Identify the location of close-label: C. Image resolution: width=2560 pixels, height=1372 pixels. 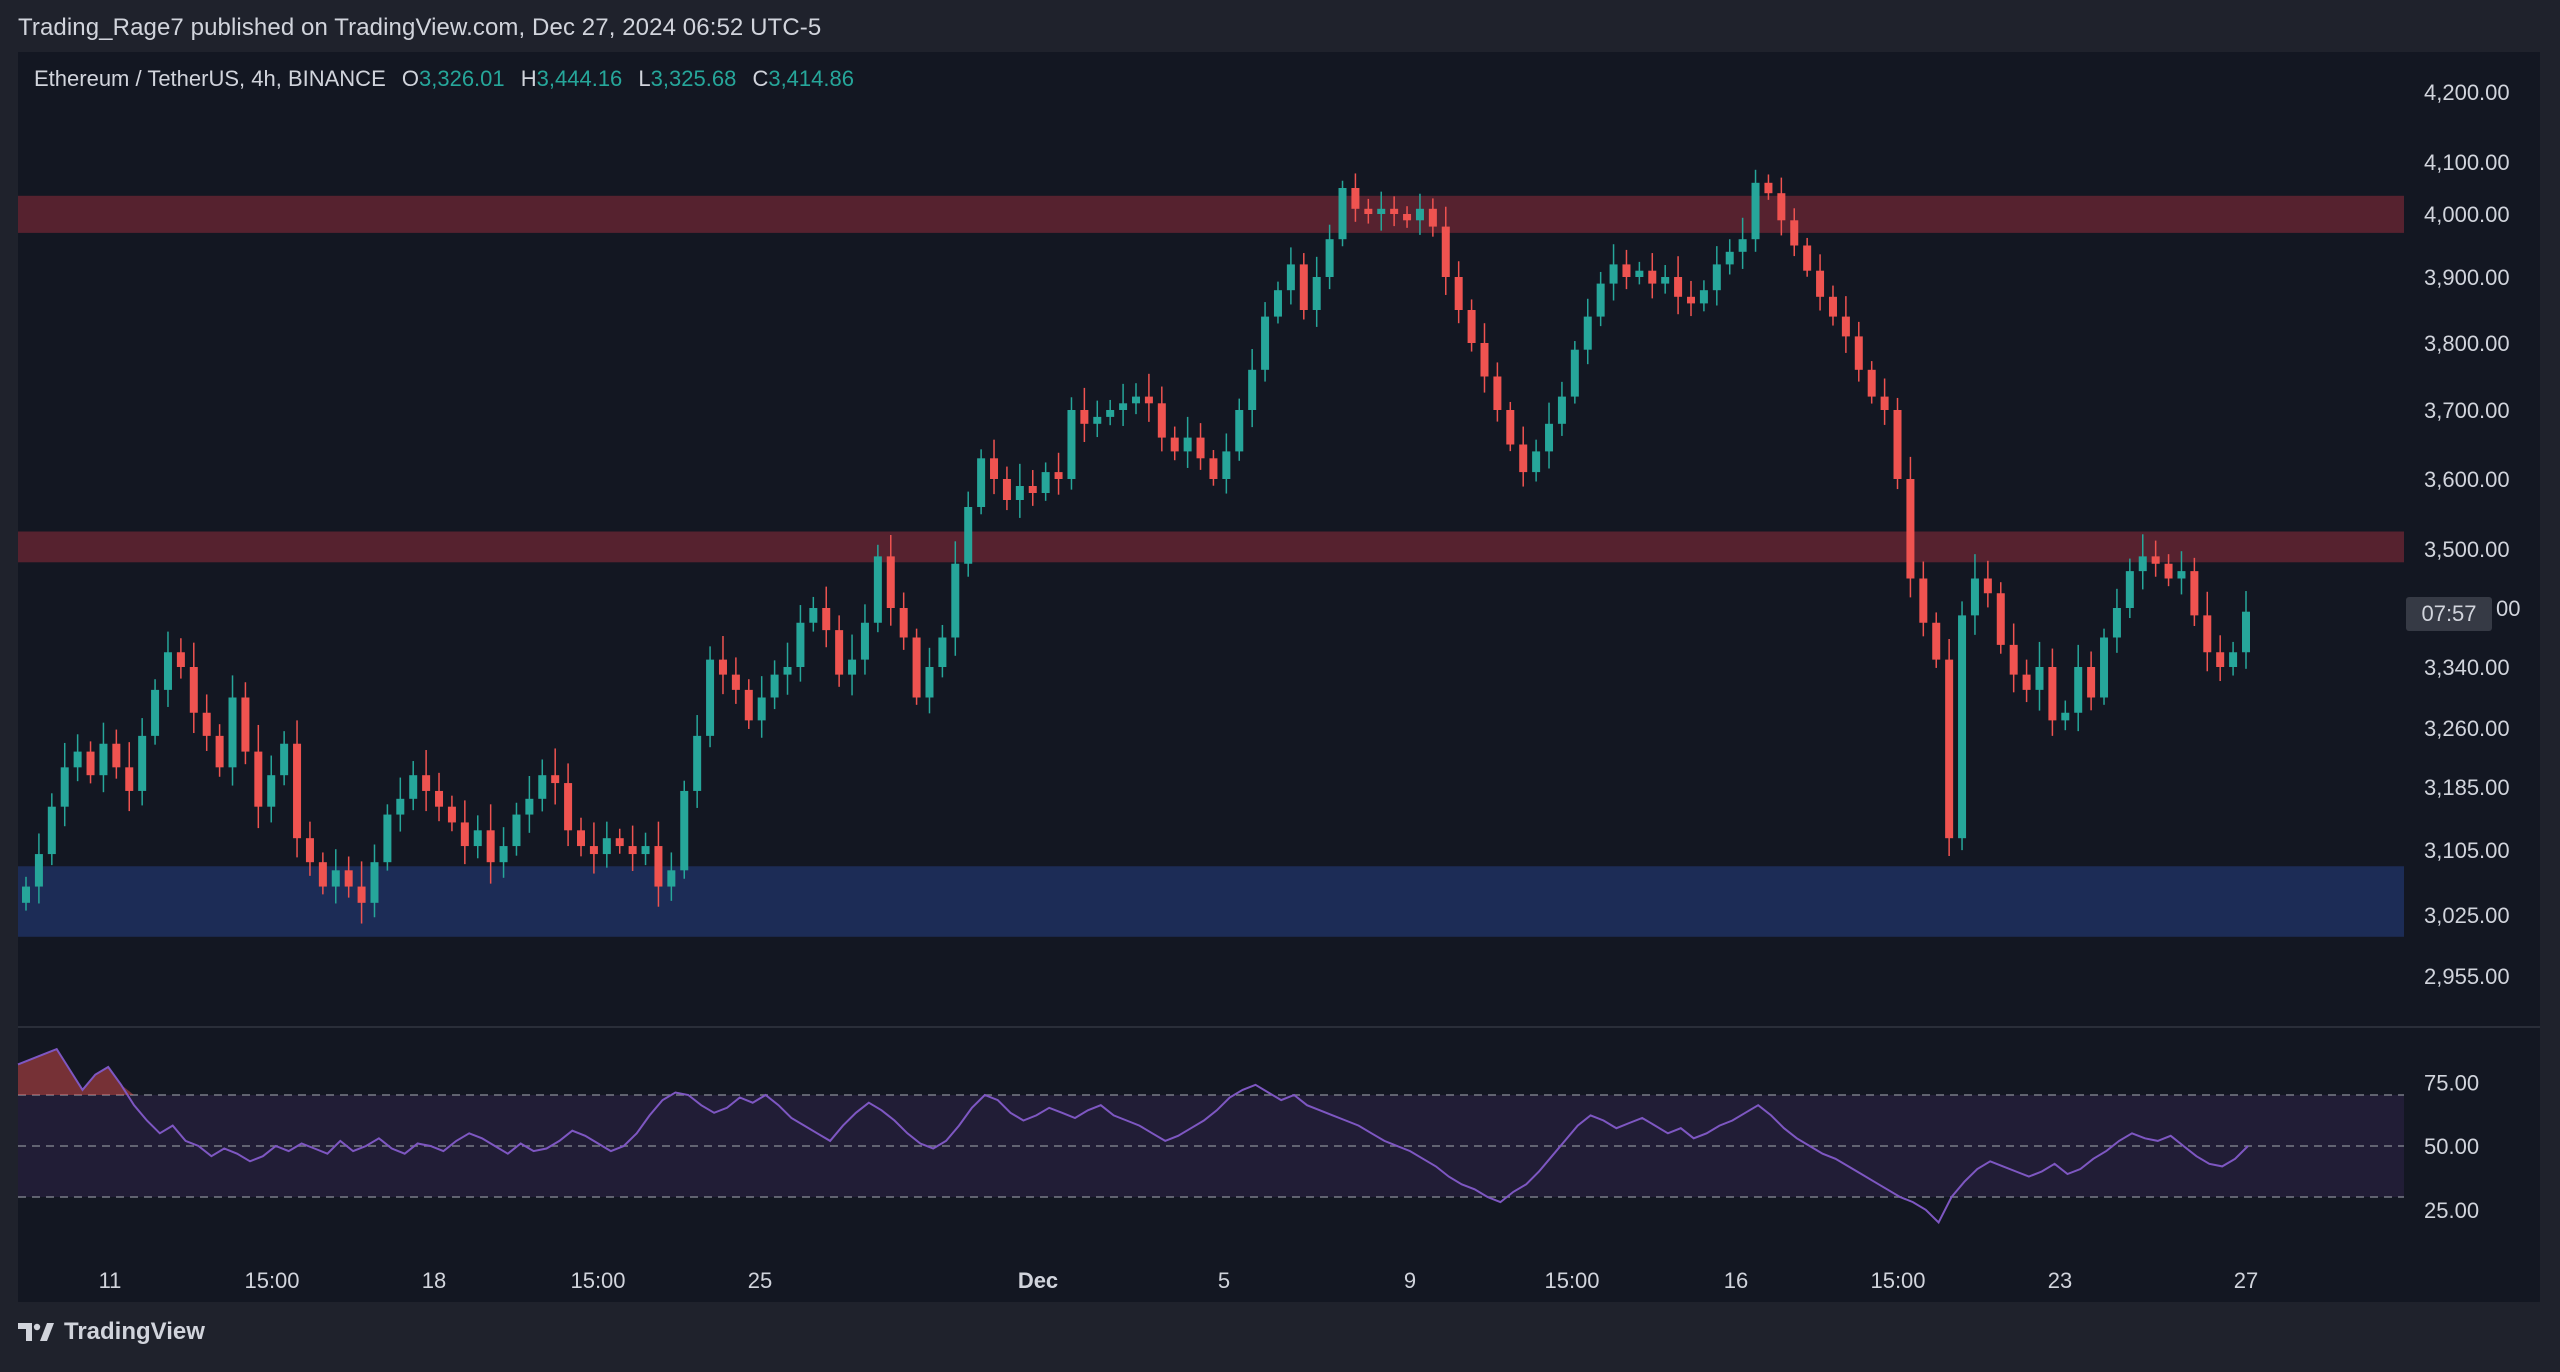
(760, 78).